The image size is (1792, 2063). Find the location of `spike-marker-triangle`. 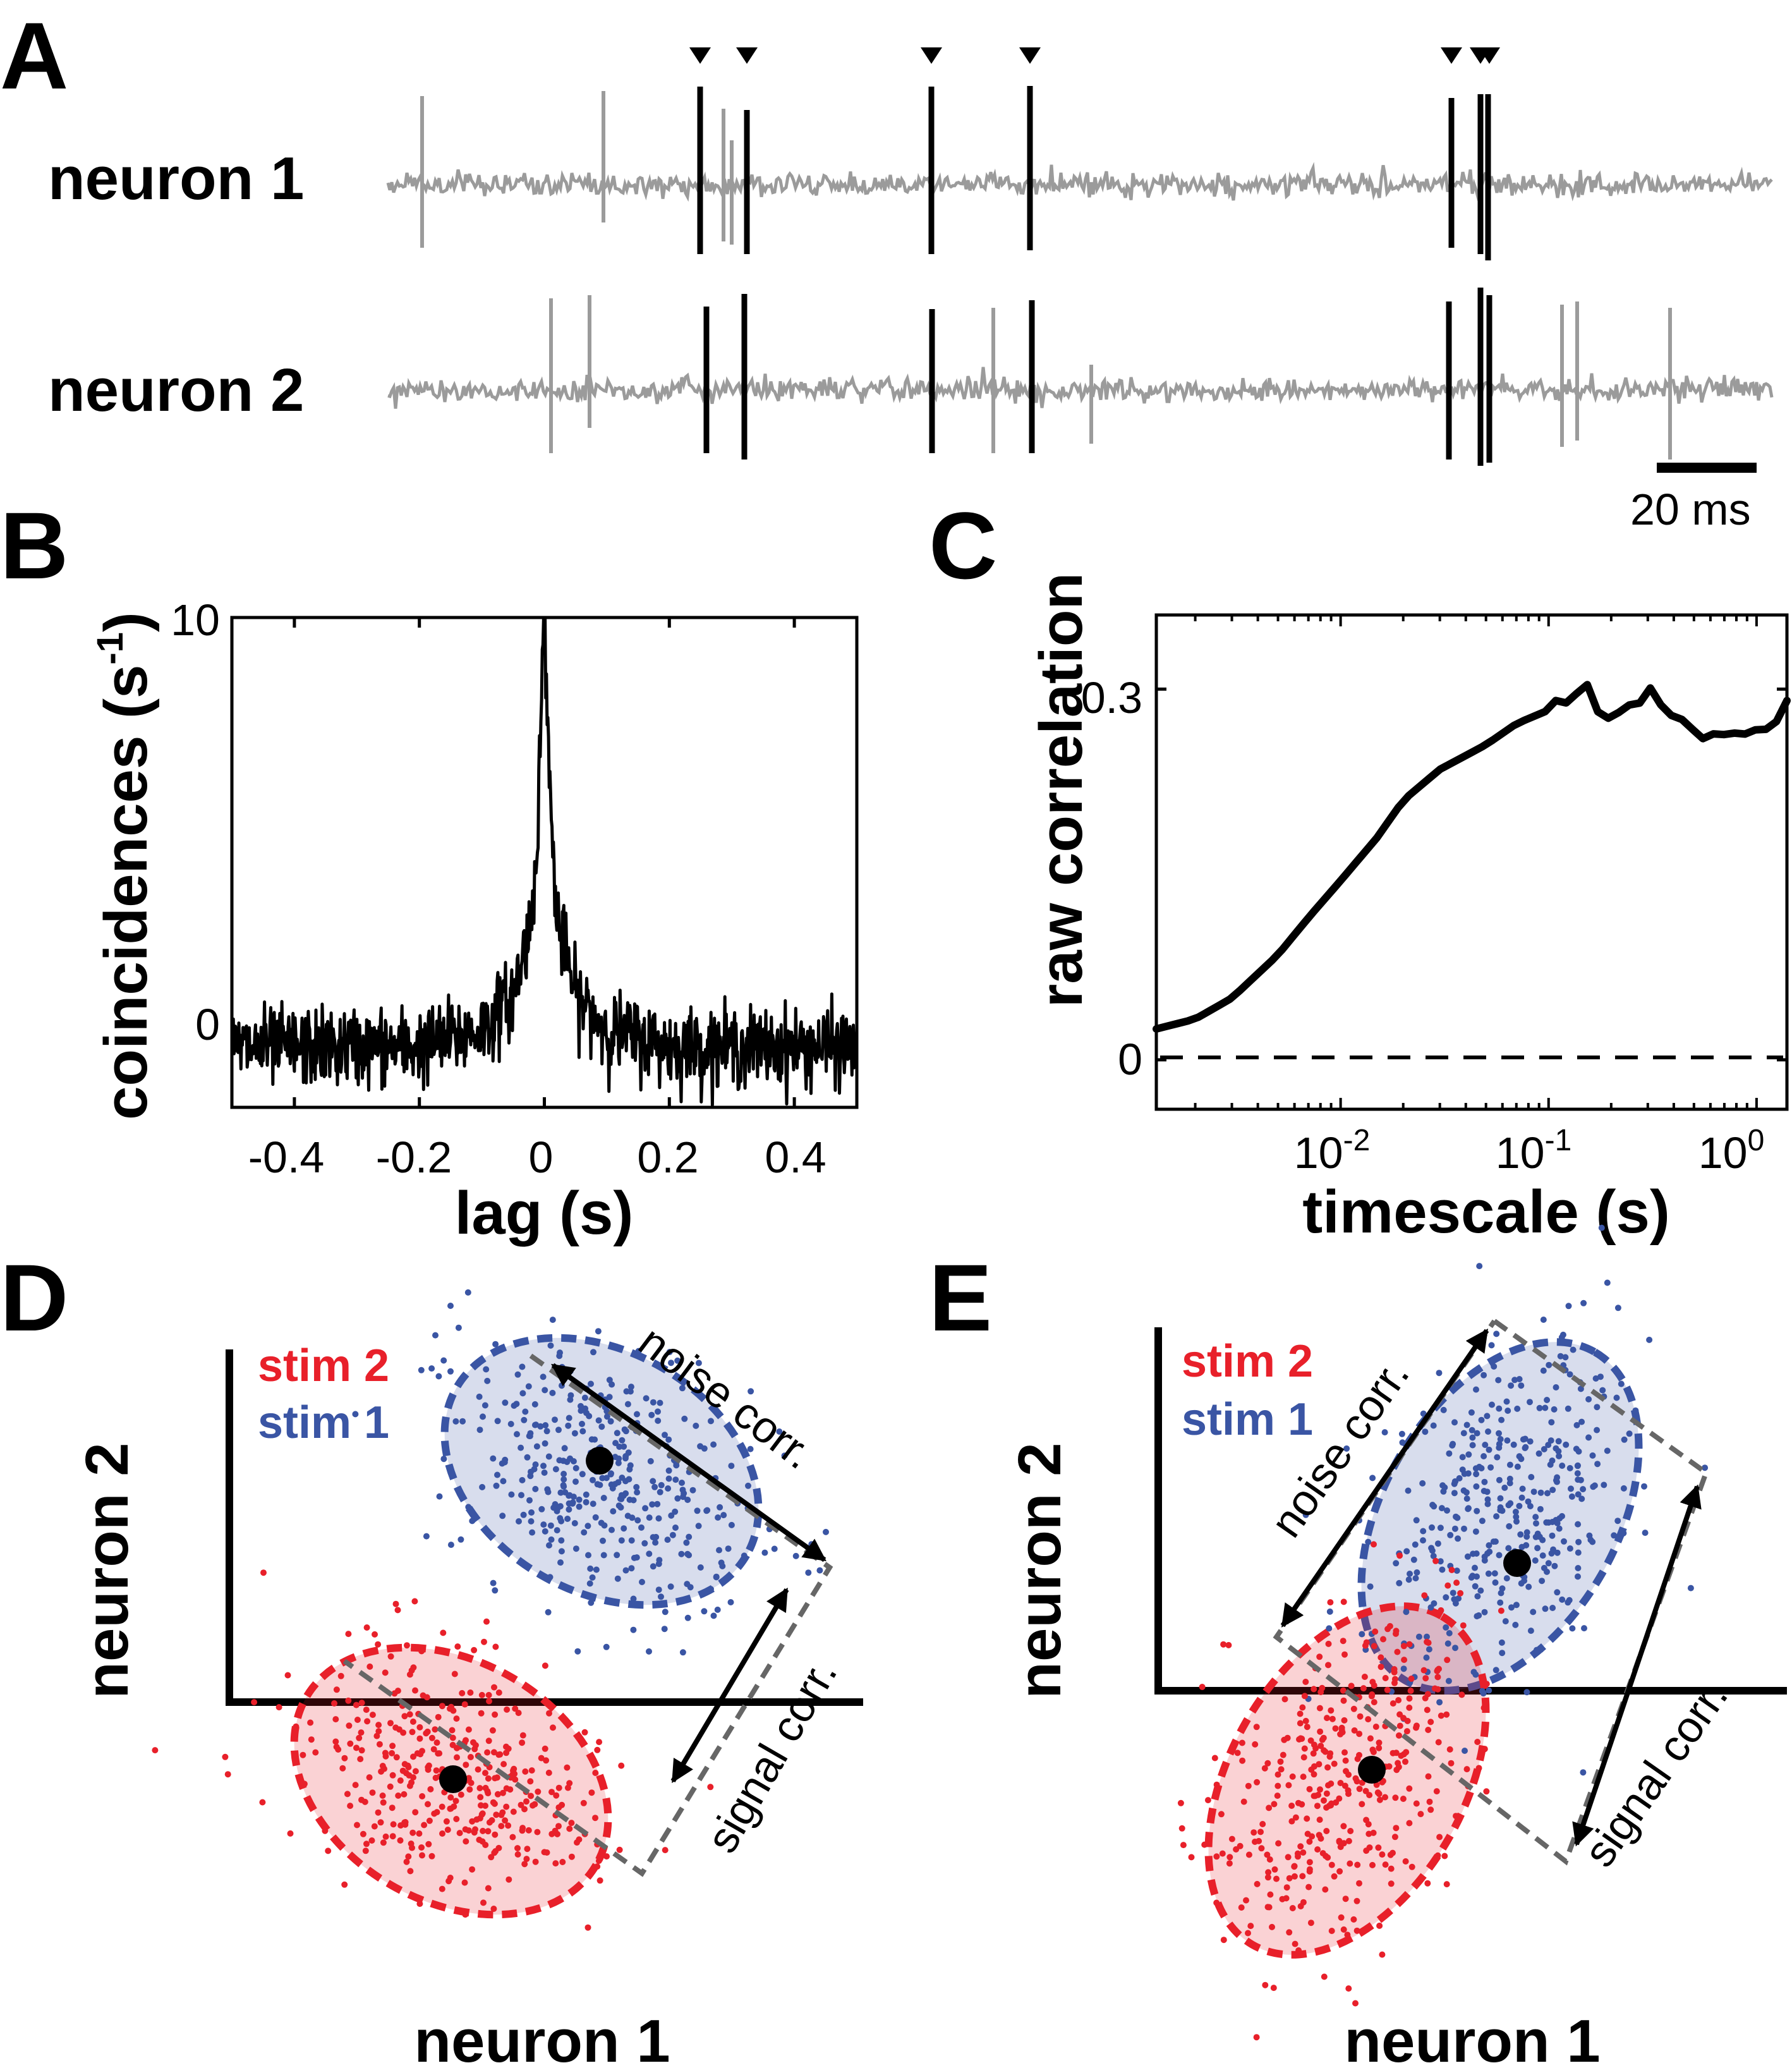

spike-marker-triangle is located at coordinates (1490, 55).